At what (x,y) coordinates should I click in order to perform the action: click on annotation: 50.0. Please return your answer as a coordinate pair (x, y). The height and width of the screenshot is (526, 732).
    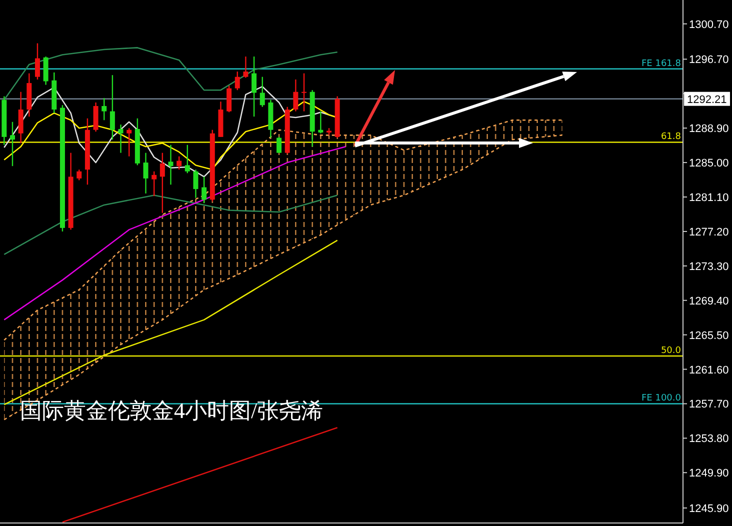
    Looking at the image, I should click on (671, 351).